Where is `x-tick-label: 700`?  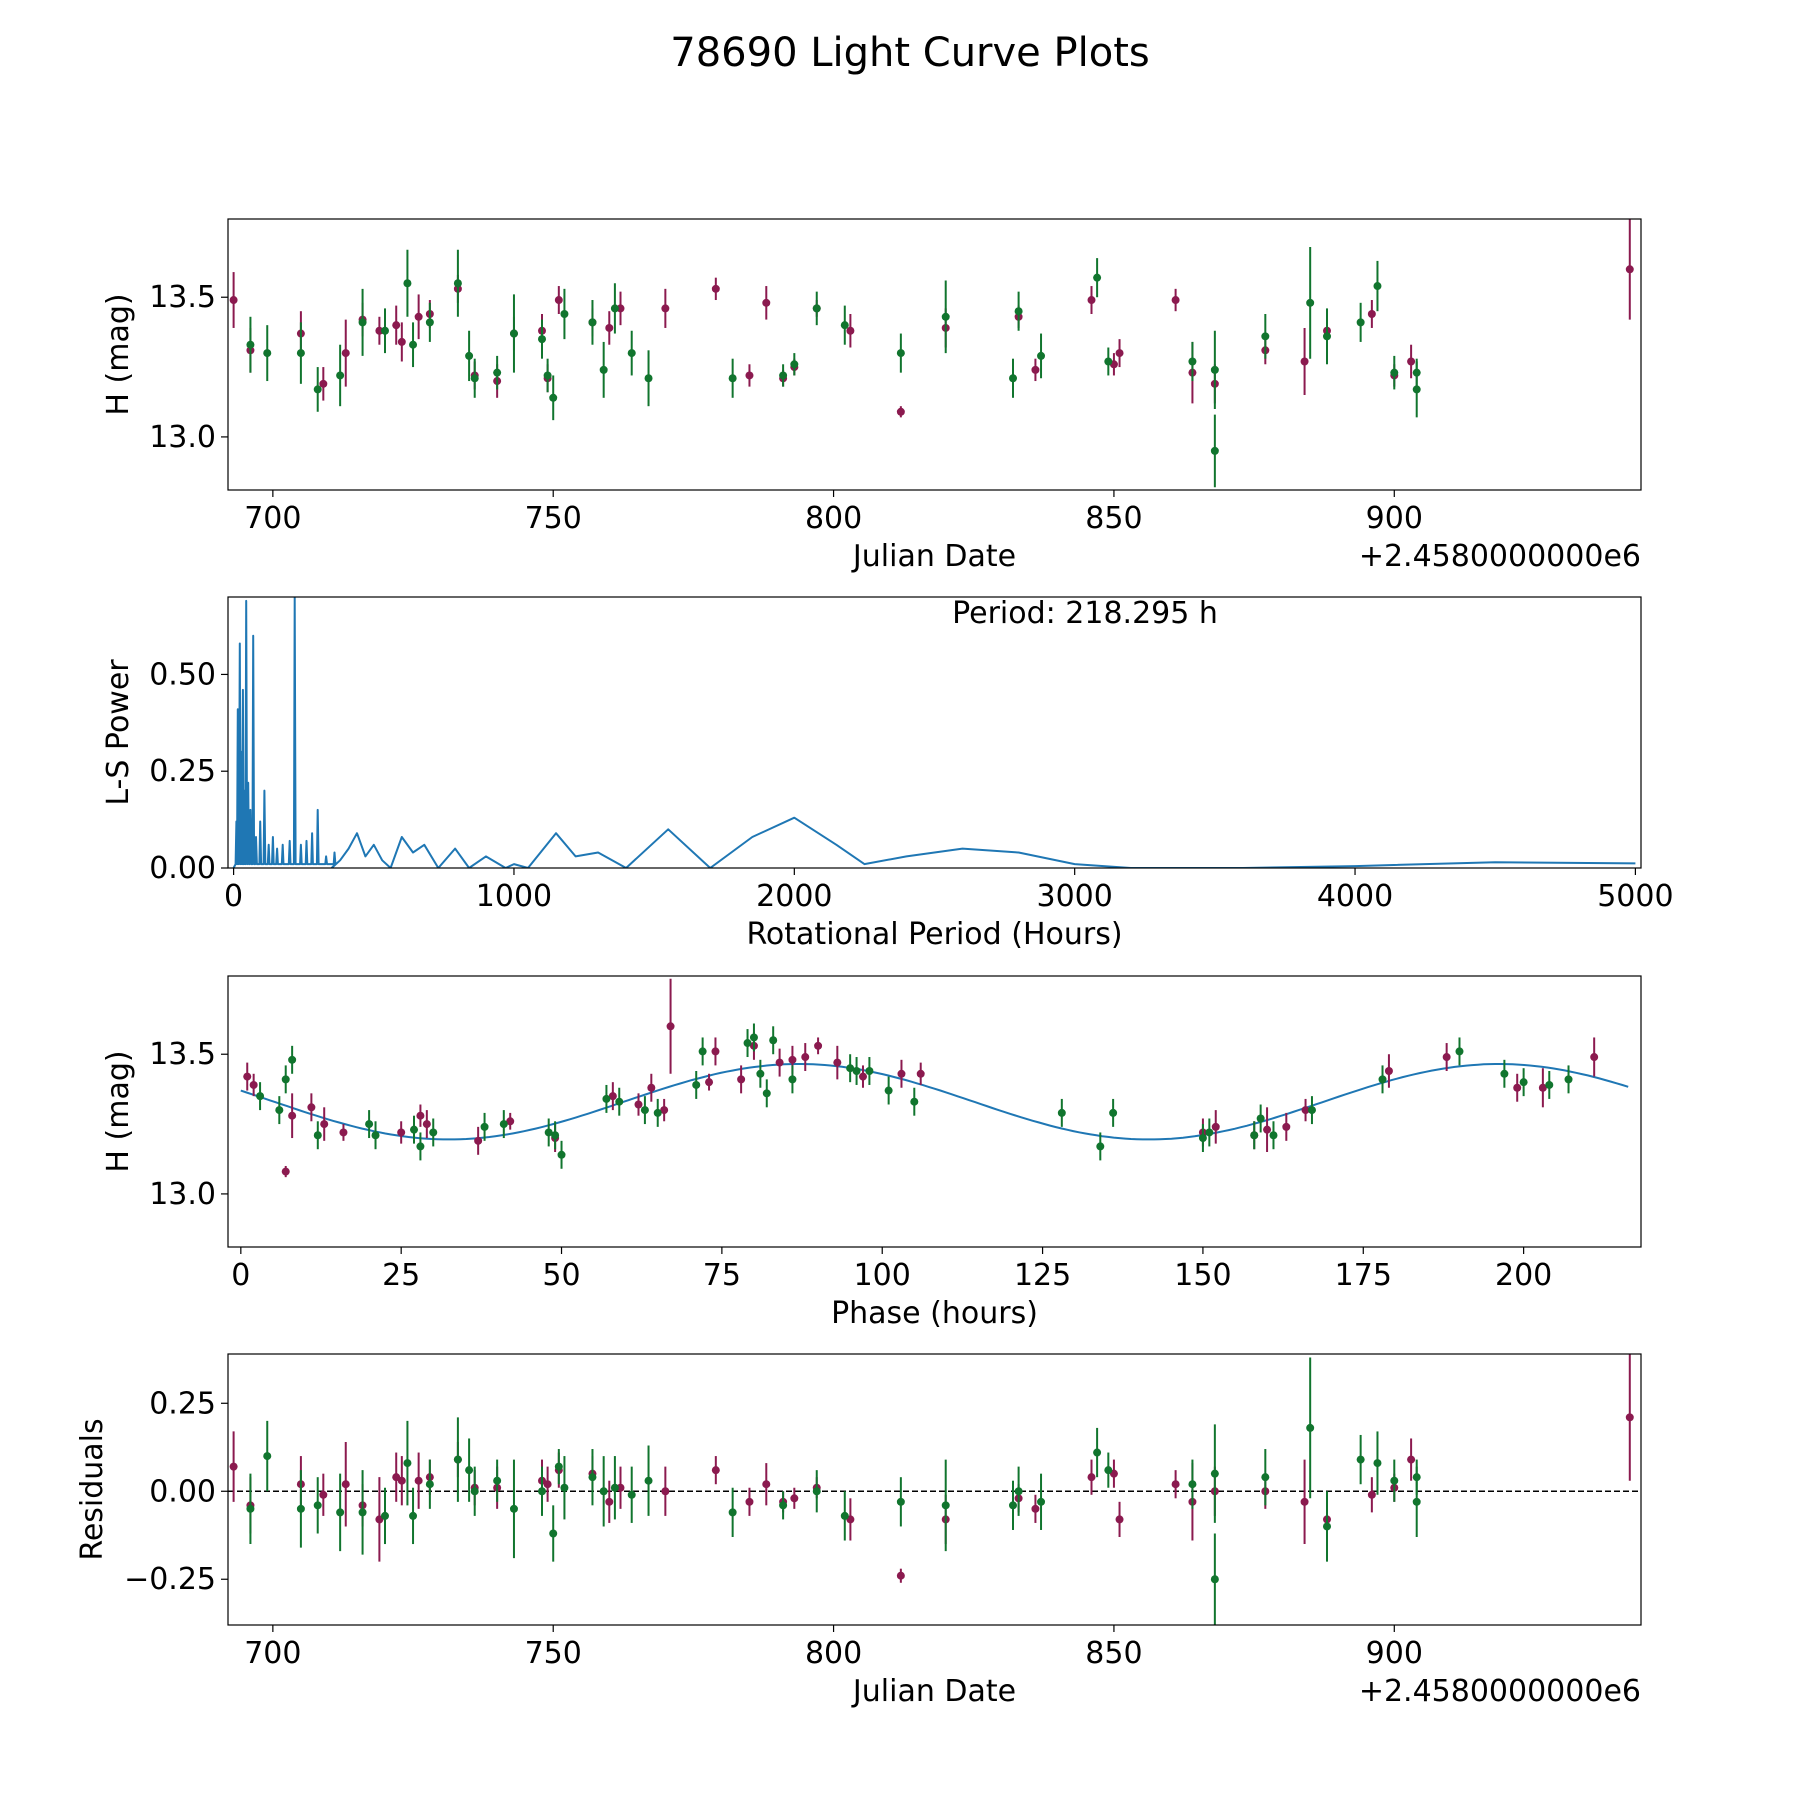
x-tick-label: 700 is located at coordinates (272, 518).